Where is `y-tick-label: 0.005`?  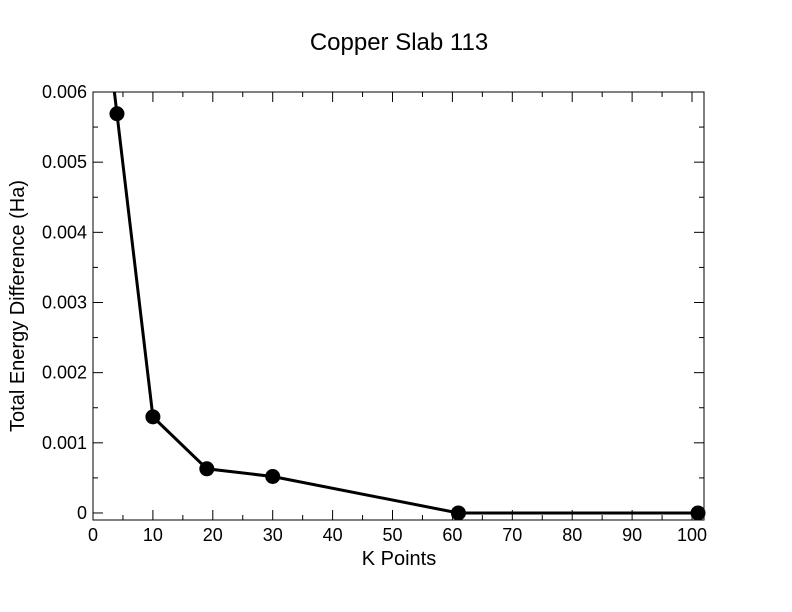 y-tick-label: 0.005 is located at coordinates (64, 162).